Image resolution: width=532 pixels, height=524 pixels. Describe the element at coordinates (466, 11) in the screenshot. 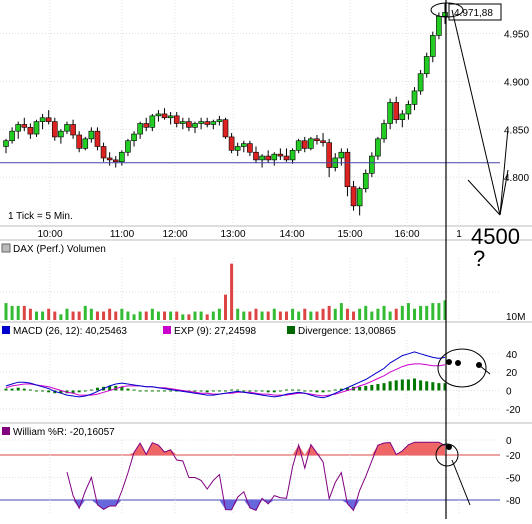

I see `last-price-callout: 4.971,88` at that location.